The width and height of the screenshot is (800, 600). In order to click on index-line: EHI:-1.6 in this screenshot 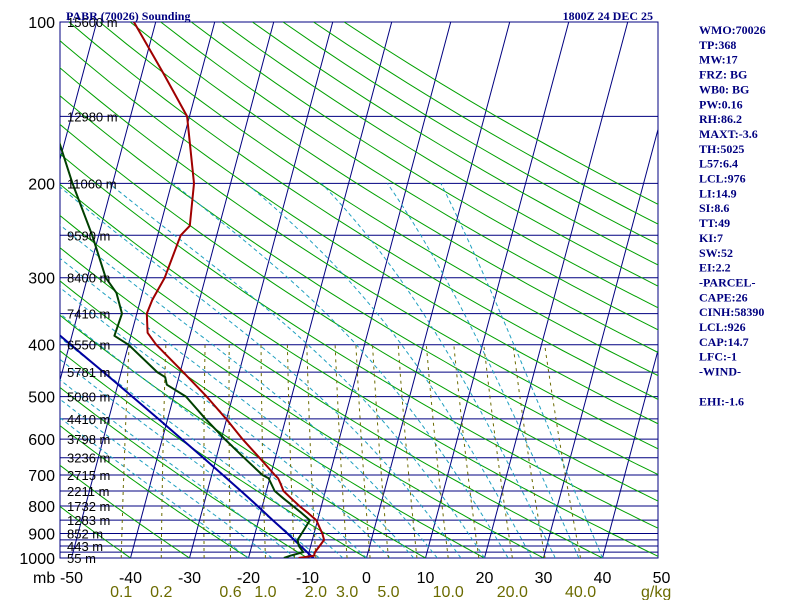, I will do `click(721, 401)`.